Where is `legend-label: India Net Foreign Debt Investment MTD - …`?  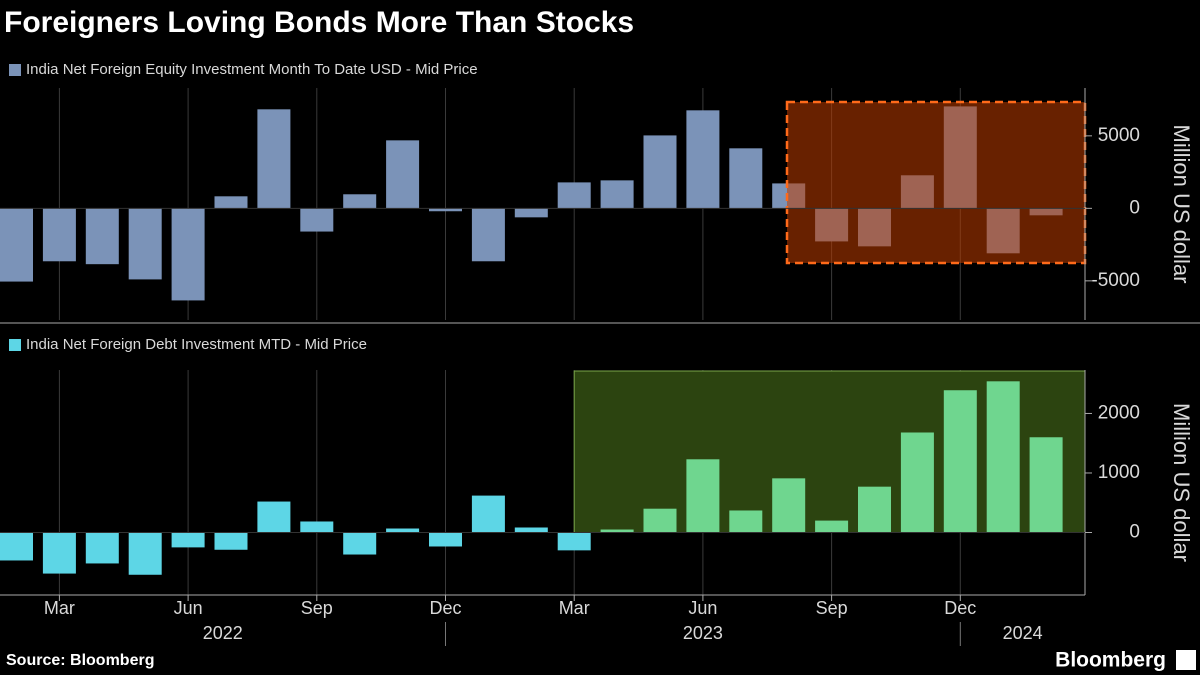 legend-label: India Net Foreign Debt Investment MTD - … is located at coordinates (196, 344).